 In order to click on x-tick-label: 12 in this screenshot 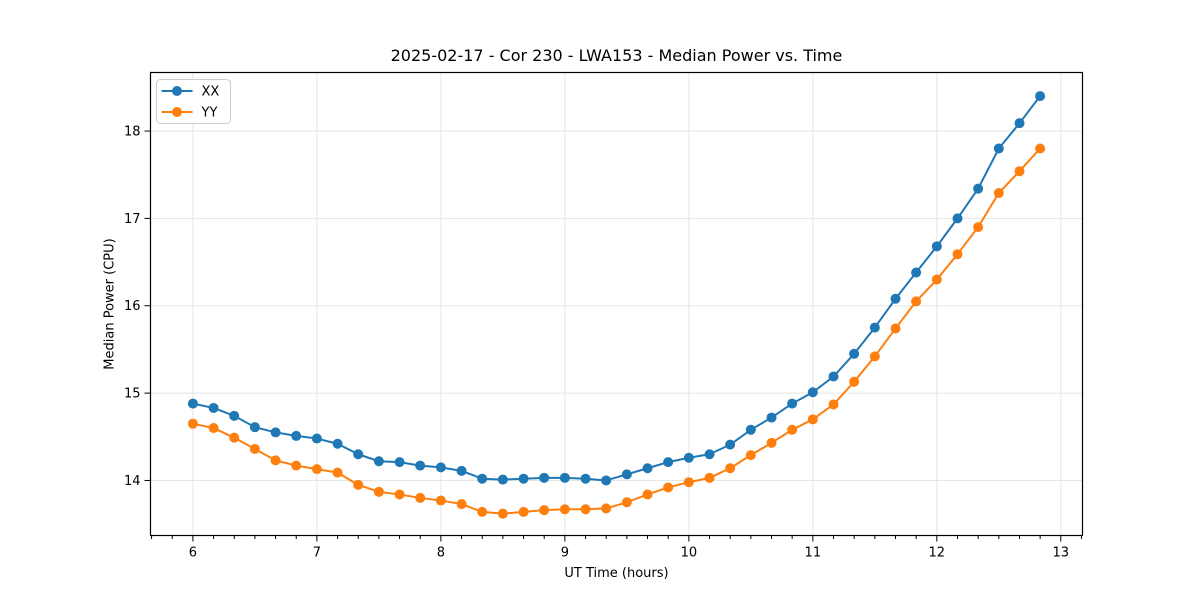, I will do `click(937, 553)`.